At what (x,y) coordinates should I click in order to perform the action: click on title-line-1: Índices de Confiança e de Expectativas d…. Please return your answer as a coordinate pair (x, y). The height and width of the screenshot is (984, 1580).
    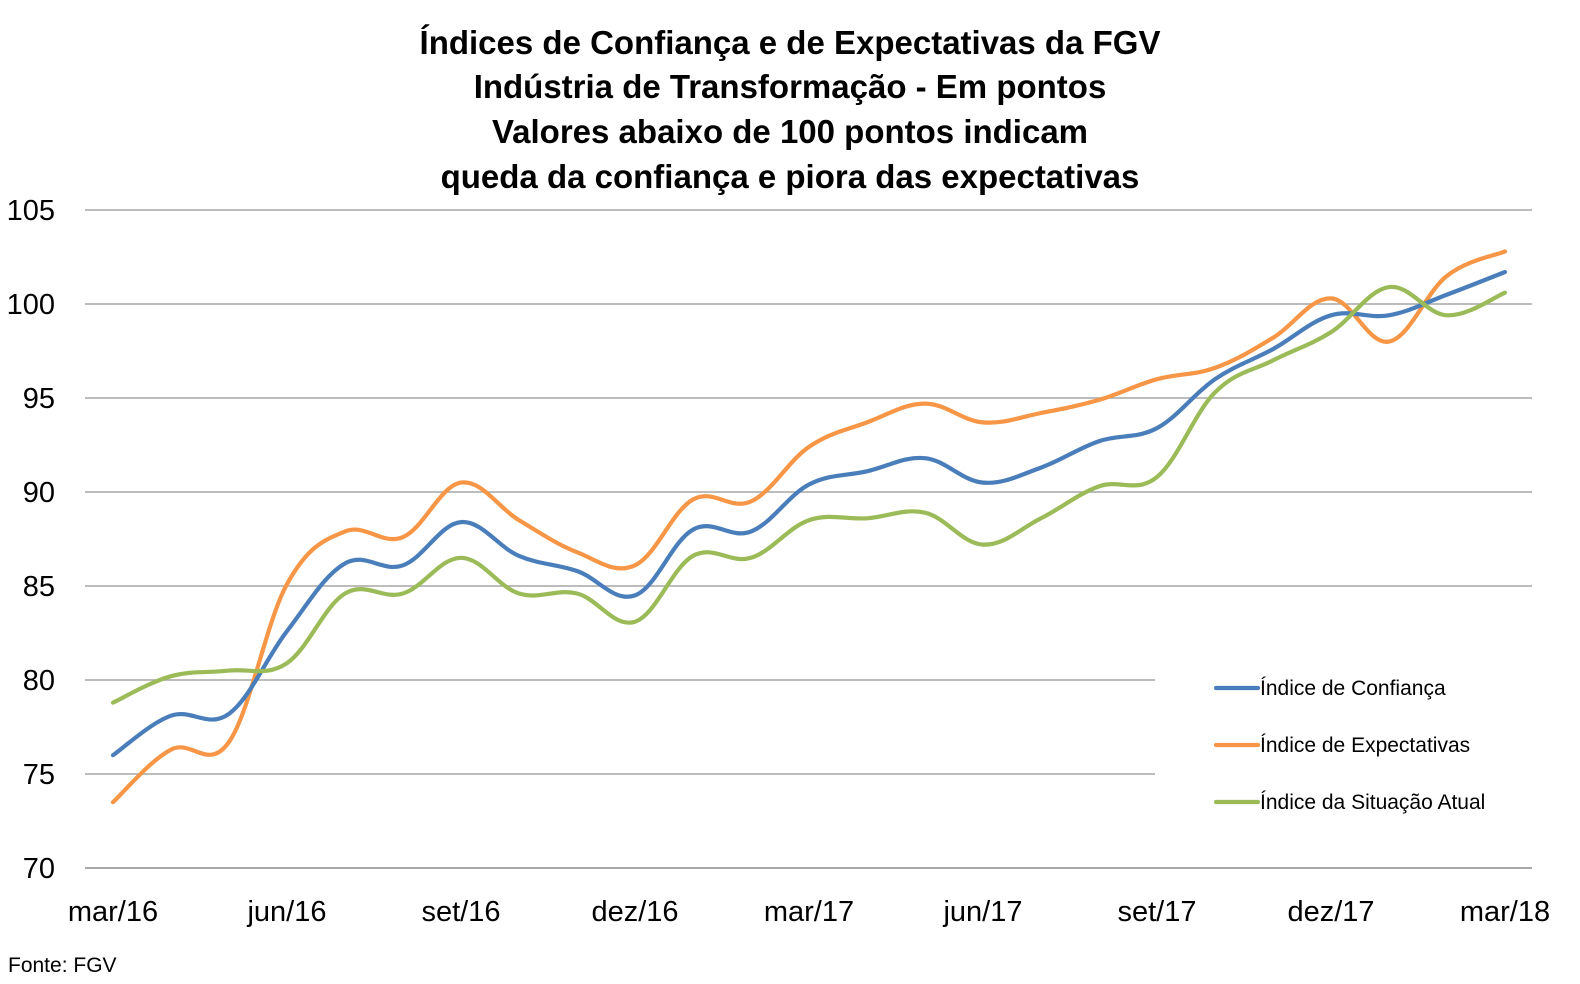
    Looking at the image, I should click on (790, 42).